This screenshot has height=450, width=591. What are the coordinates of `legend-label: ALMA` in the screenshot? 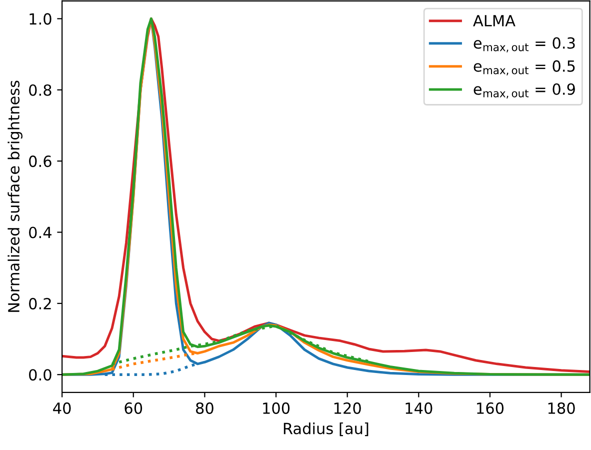 It's located at (494, 20).